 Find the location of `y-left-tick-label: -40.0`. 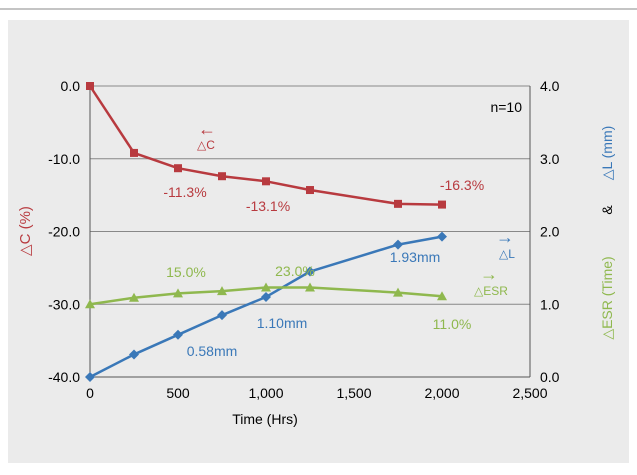

y-left-tick-label: -40.0 is located at coordinates (64, 377).